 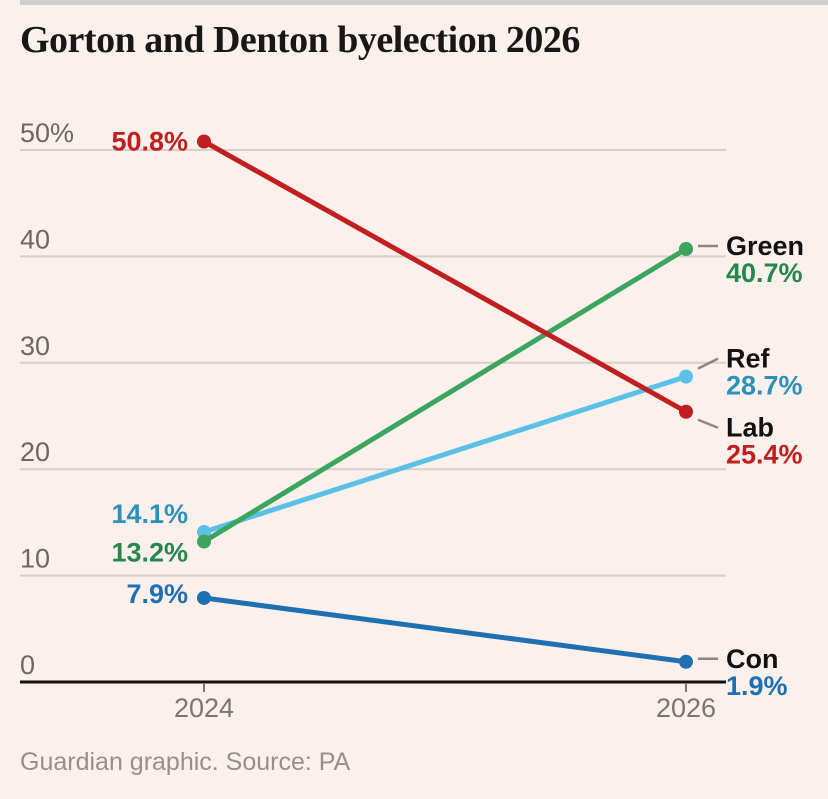 What do you see at coordinates (764, 455) in the screenshot?
I see `series-end-value-label-lab: 25.4%` at bounding box center [764, 455].